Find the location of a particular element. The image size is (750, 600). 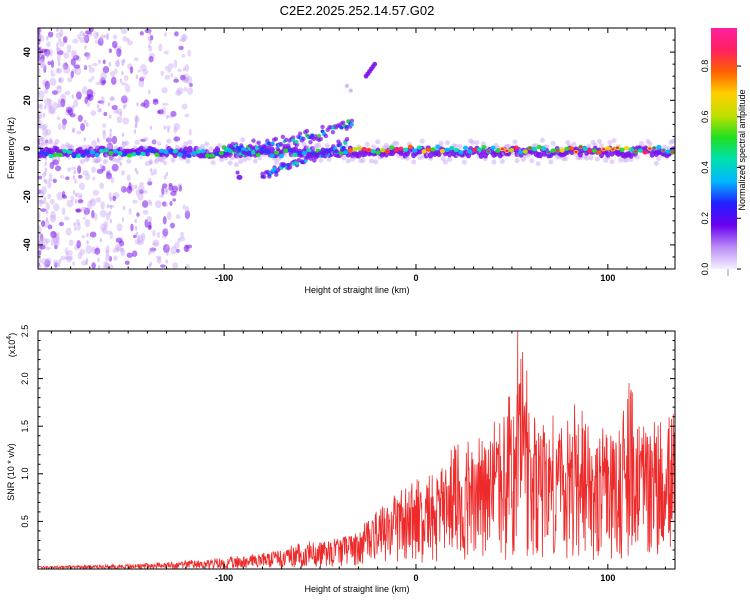

colorbar-tick-label: 0.8 is located at coordinates (705, 66).